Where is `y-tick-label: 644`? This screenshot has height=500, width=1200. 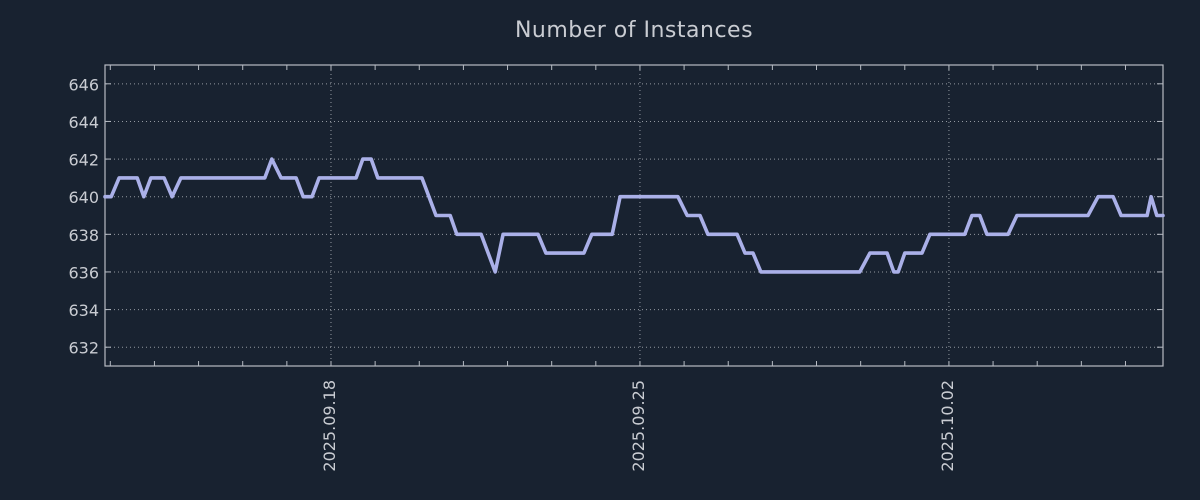
y-tick-label: 644 is located at coordinates (83, 122).